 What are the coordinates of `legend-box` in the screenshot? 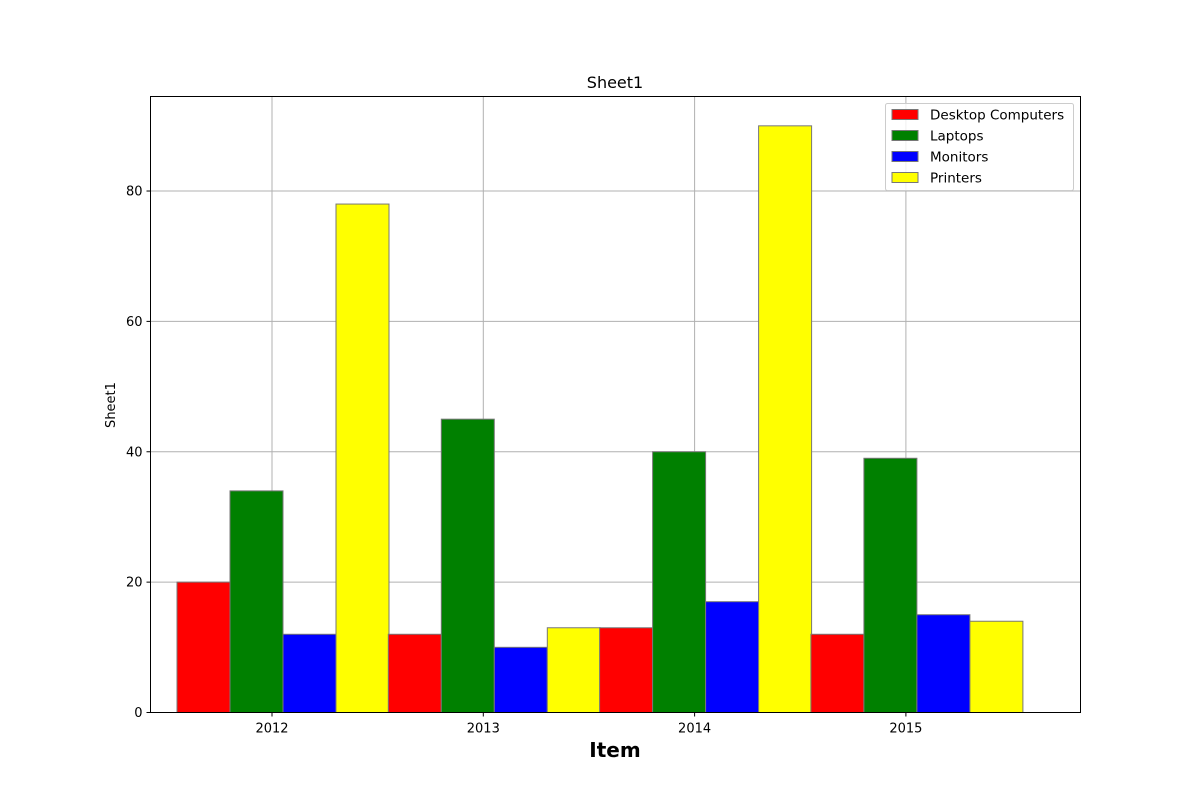 It's located at (979, 147).